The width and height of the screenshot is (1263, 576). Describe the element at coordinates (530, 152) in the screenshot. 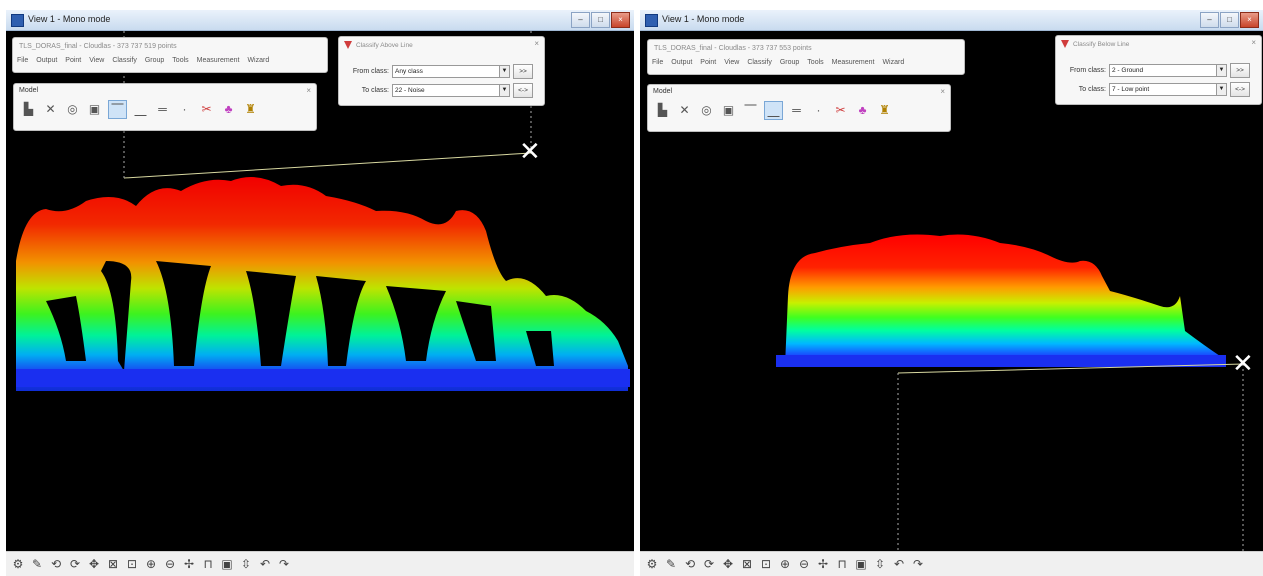

I see `left-line-end-marker: ✕` at that location.